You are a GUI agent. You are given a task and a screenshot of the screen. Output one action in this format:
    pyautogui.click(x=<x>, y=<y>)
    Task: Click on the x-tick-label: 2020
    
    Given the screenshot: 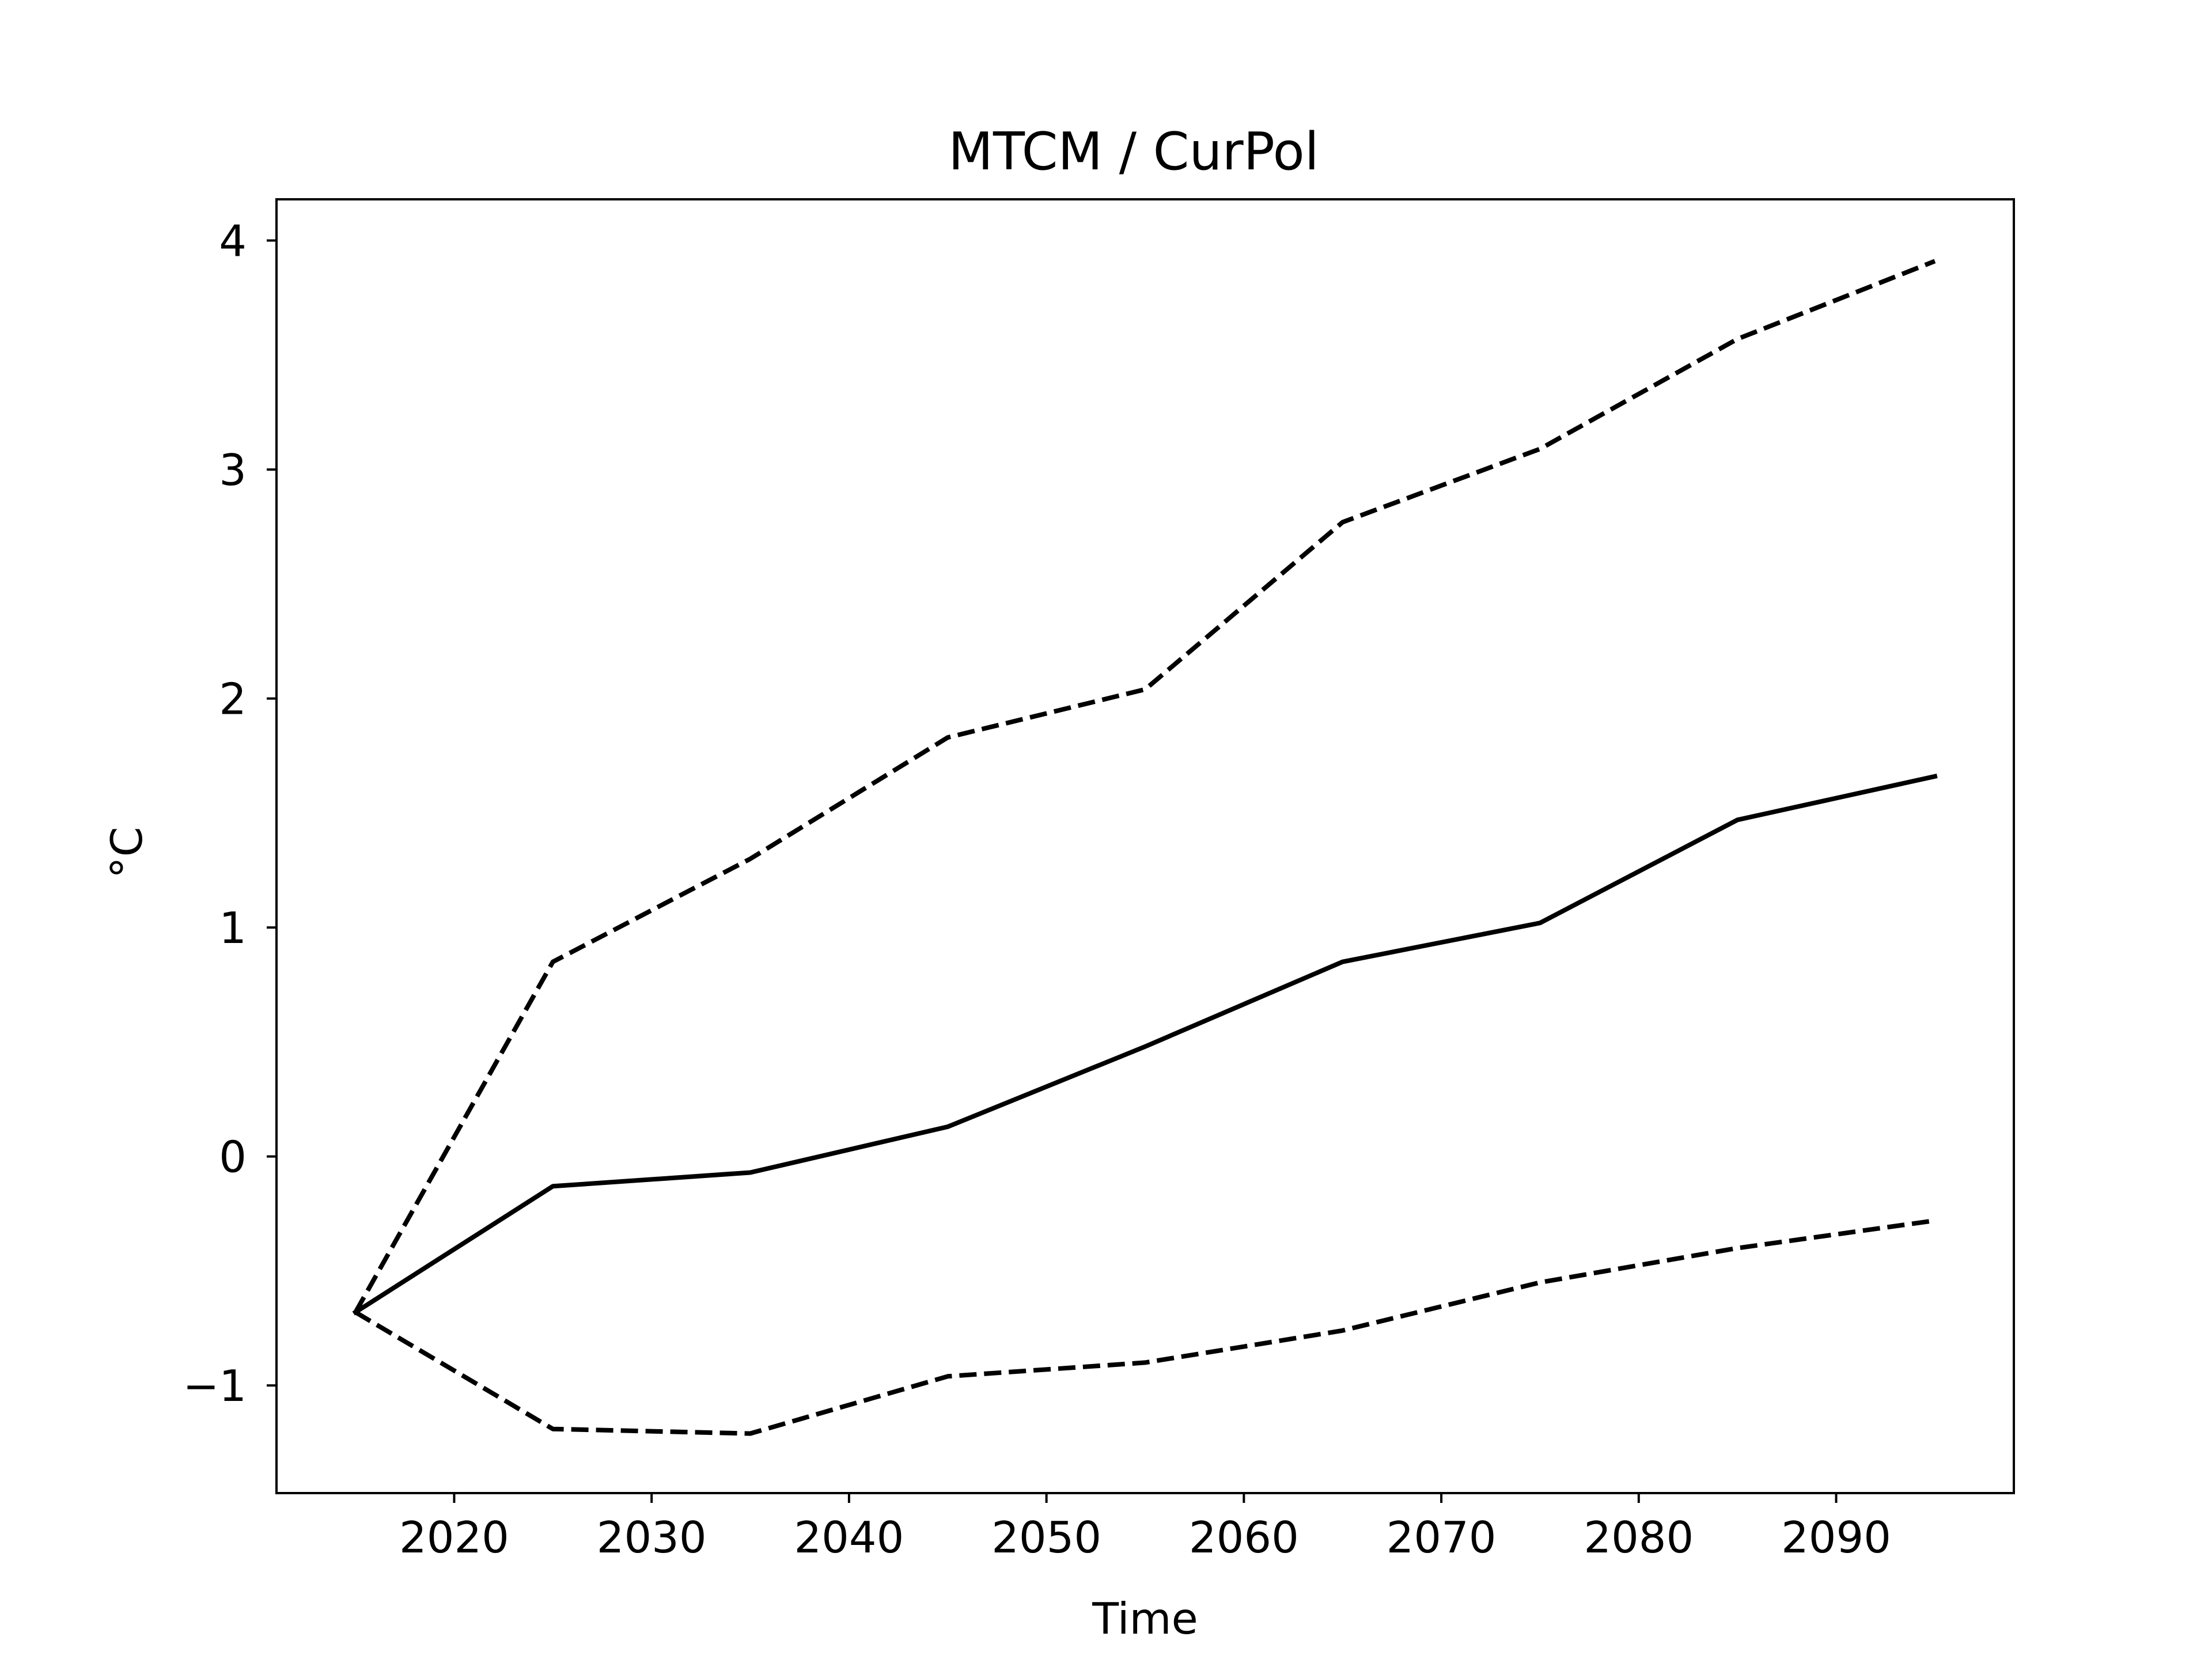 What is the action you would take?
    pyautogui.click(x=454, y=1537)
    